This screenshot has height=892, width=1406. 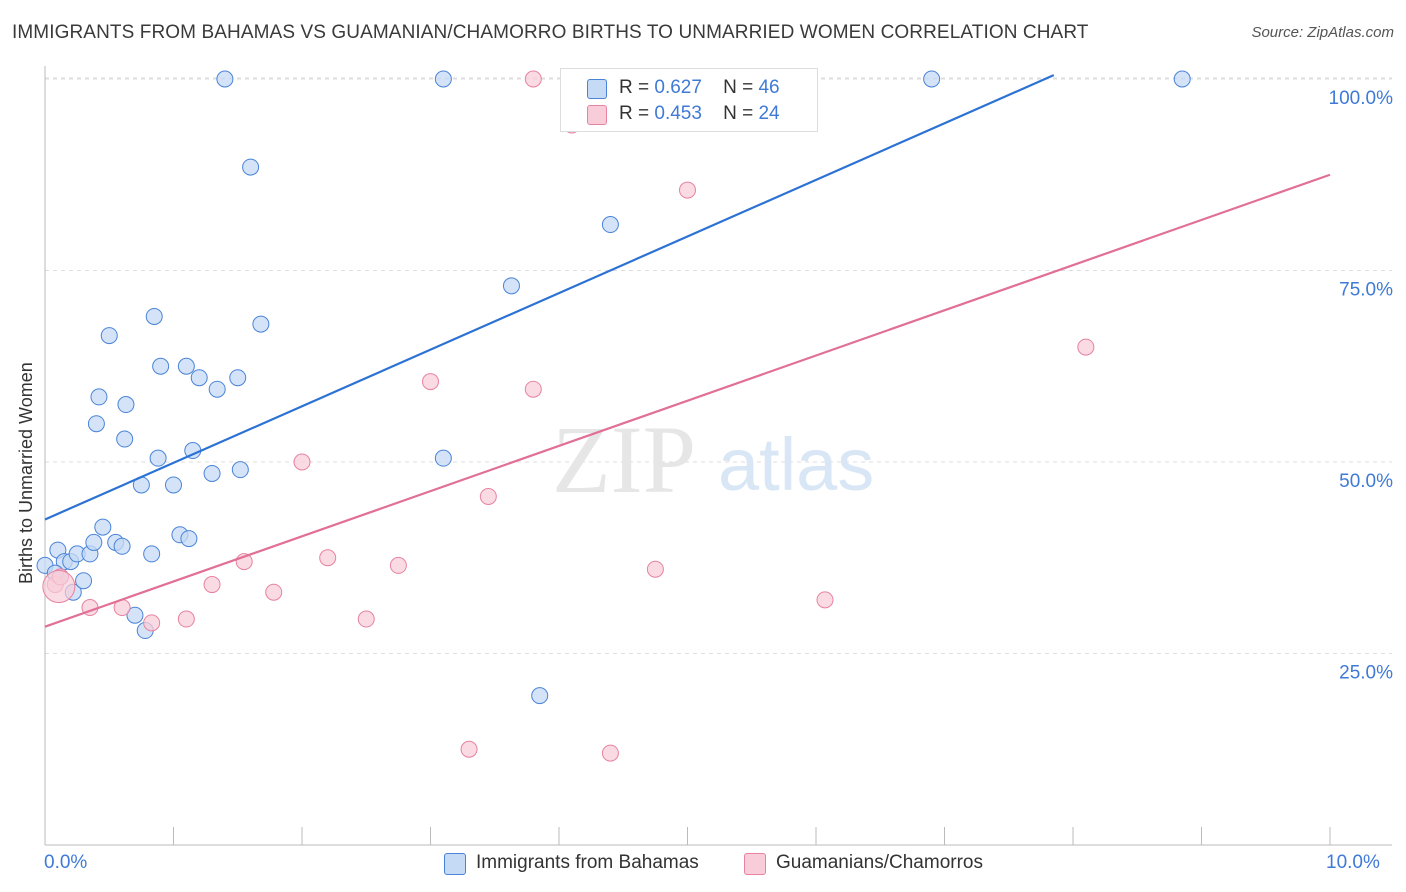 I want to click on legend-n-value: 24, so click(x=769, y=113).